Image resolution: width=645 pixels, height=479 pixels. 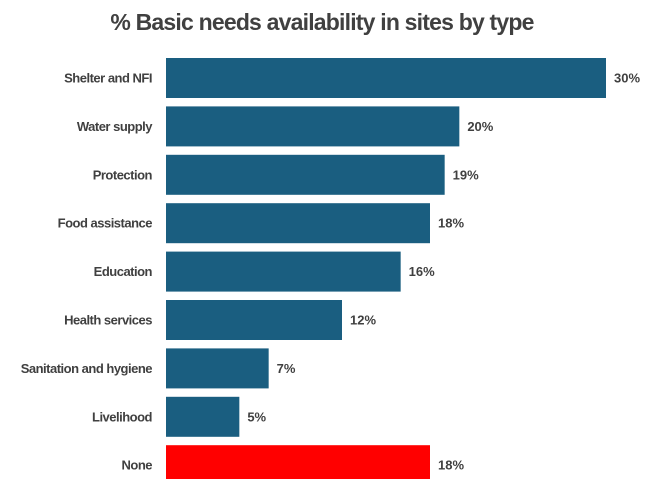 What do you see at coordinates (283, 271) in the screenshot?
I see `bar-education` at bounding box center [283, 271].